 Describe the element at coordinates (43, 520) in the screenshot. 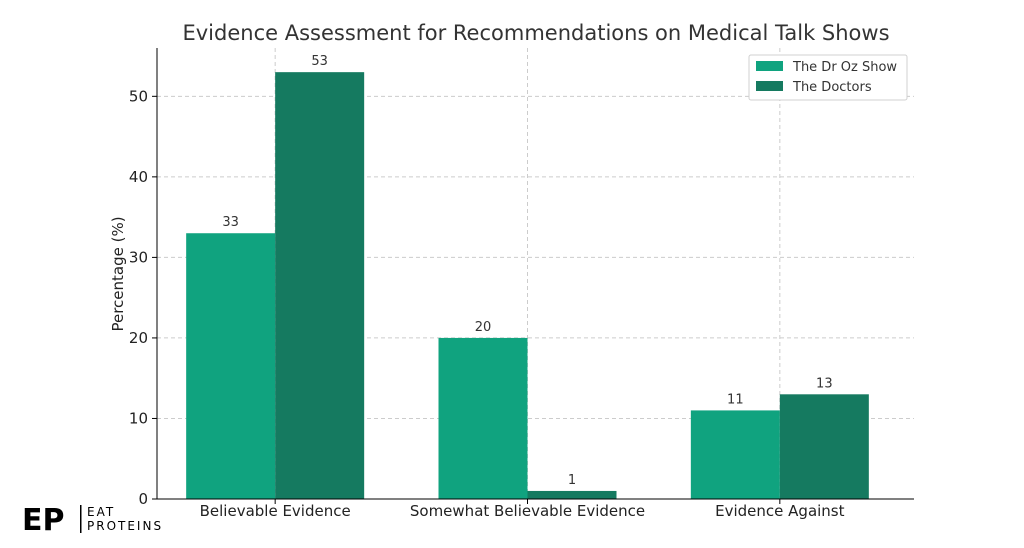

I see `logo-mark: EP` at that location.